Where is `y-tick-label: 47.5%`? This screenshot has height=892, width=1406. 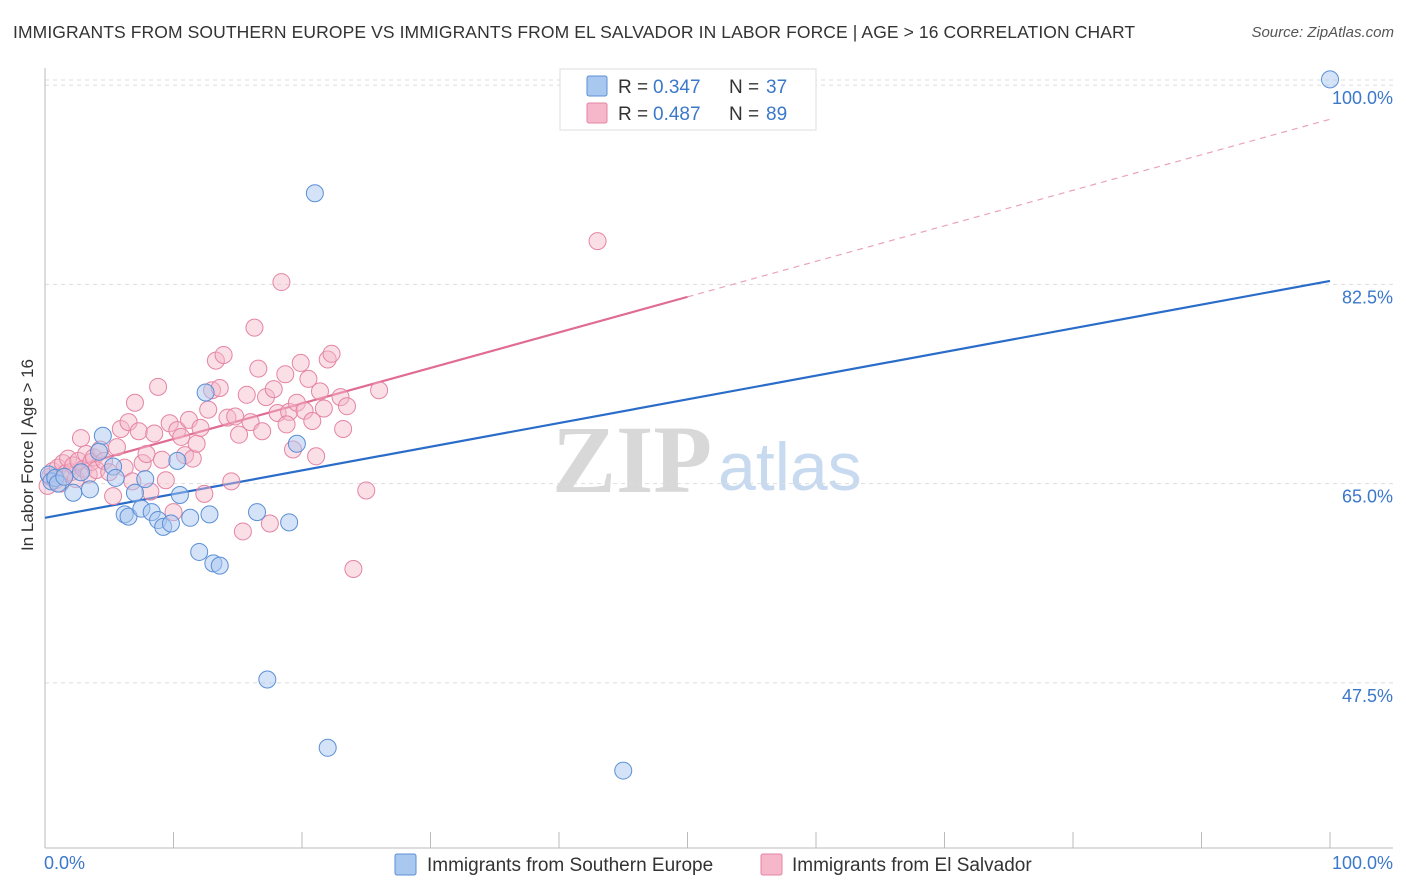 y-tick-label: 47.5% is located at coordinates (1367, 696).